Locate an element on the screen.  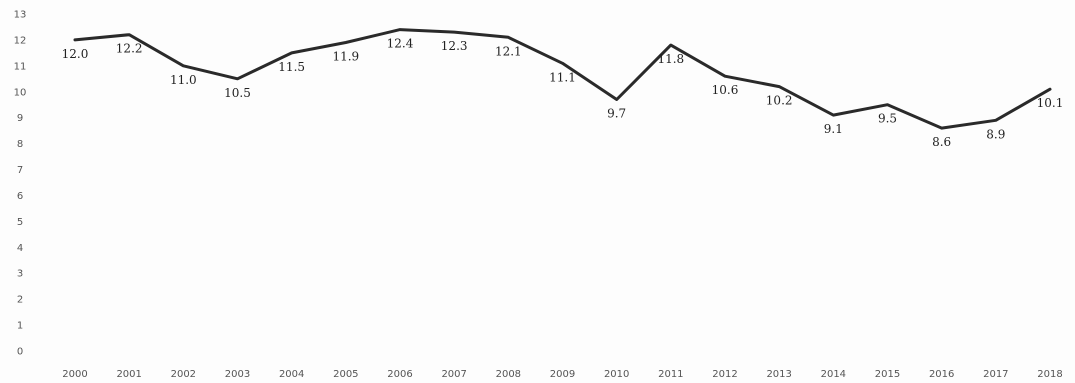
y-tick-label: 13 is located at coordinates (20, 15).